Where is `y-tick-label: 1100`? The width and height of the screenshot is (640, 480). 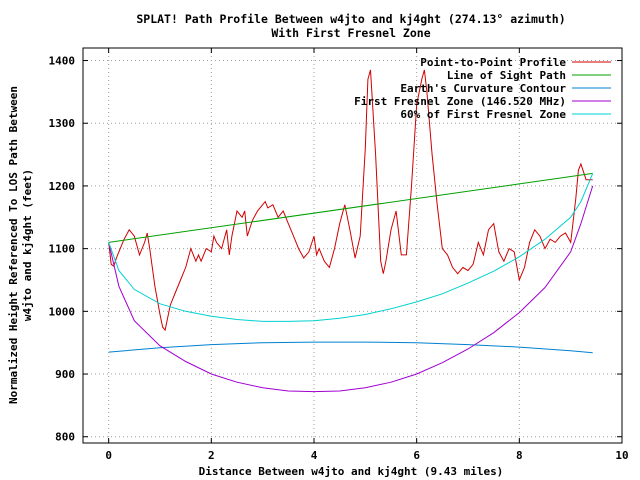 y-tick-label: 1100 is located at coordinates (62, 249).